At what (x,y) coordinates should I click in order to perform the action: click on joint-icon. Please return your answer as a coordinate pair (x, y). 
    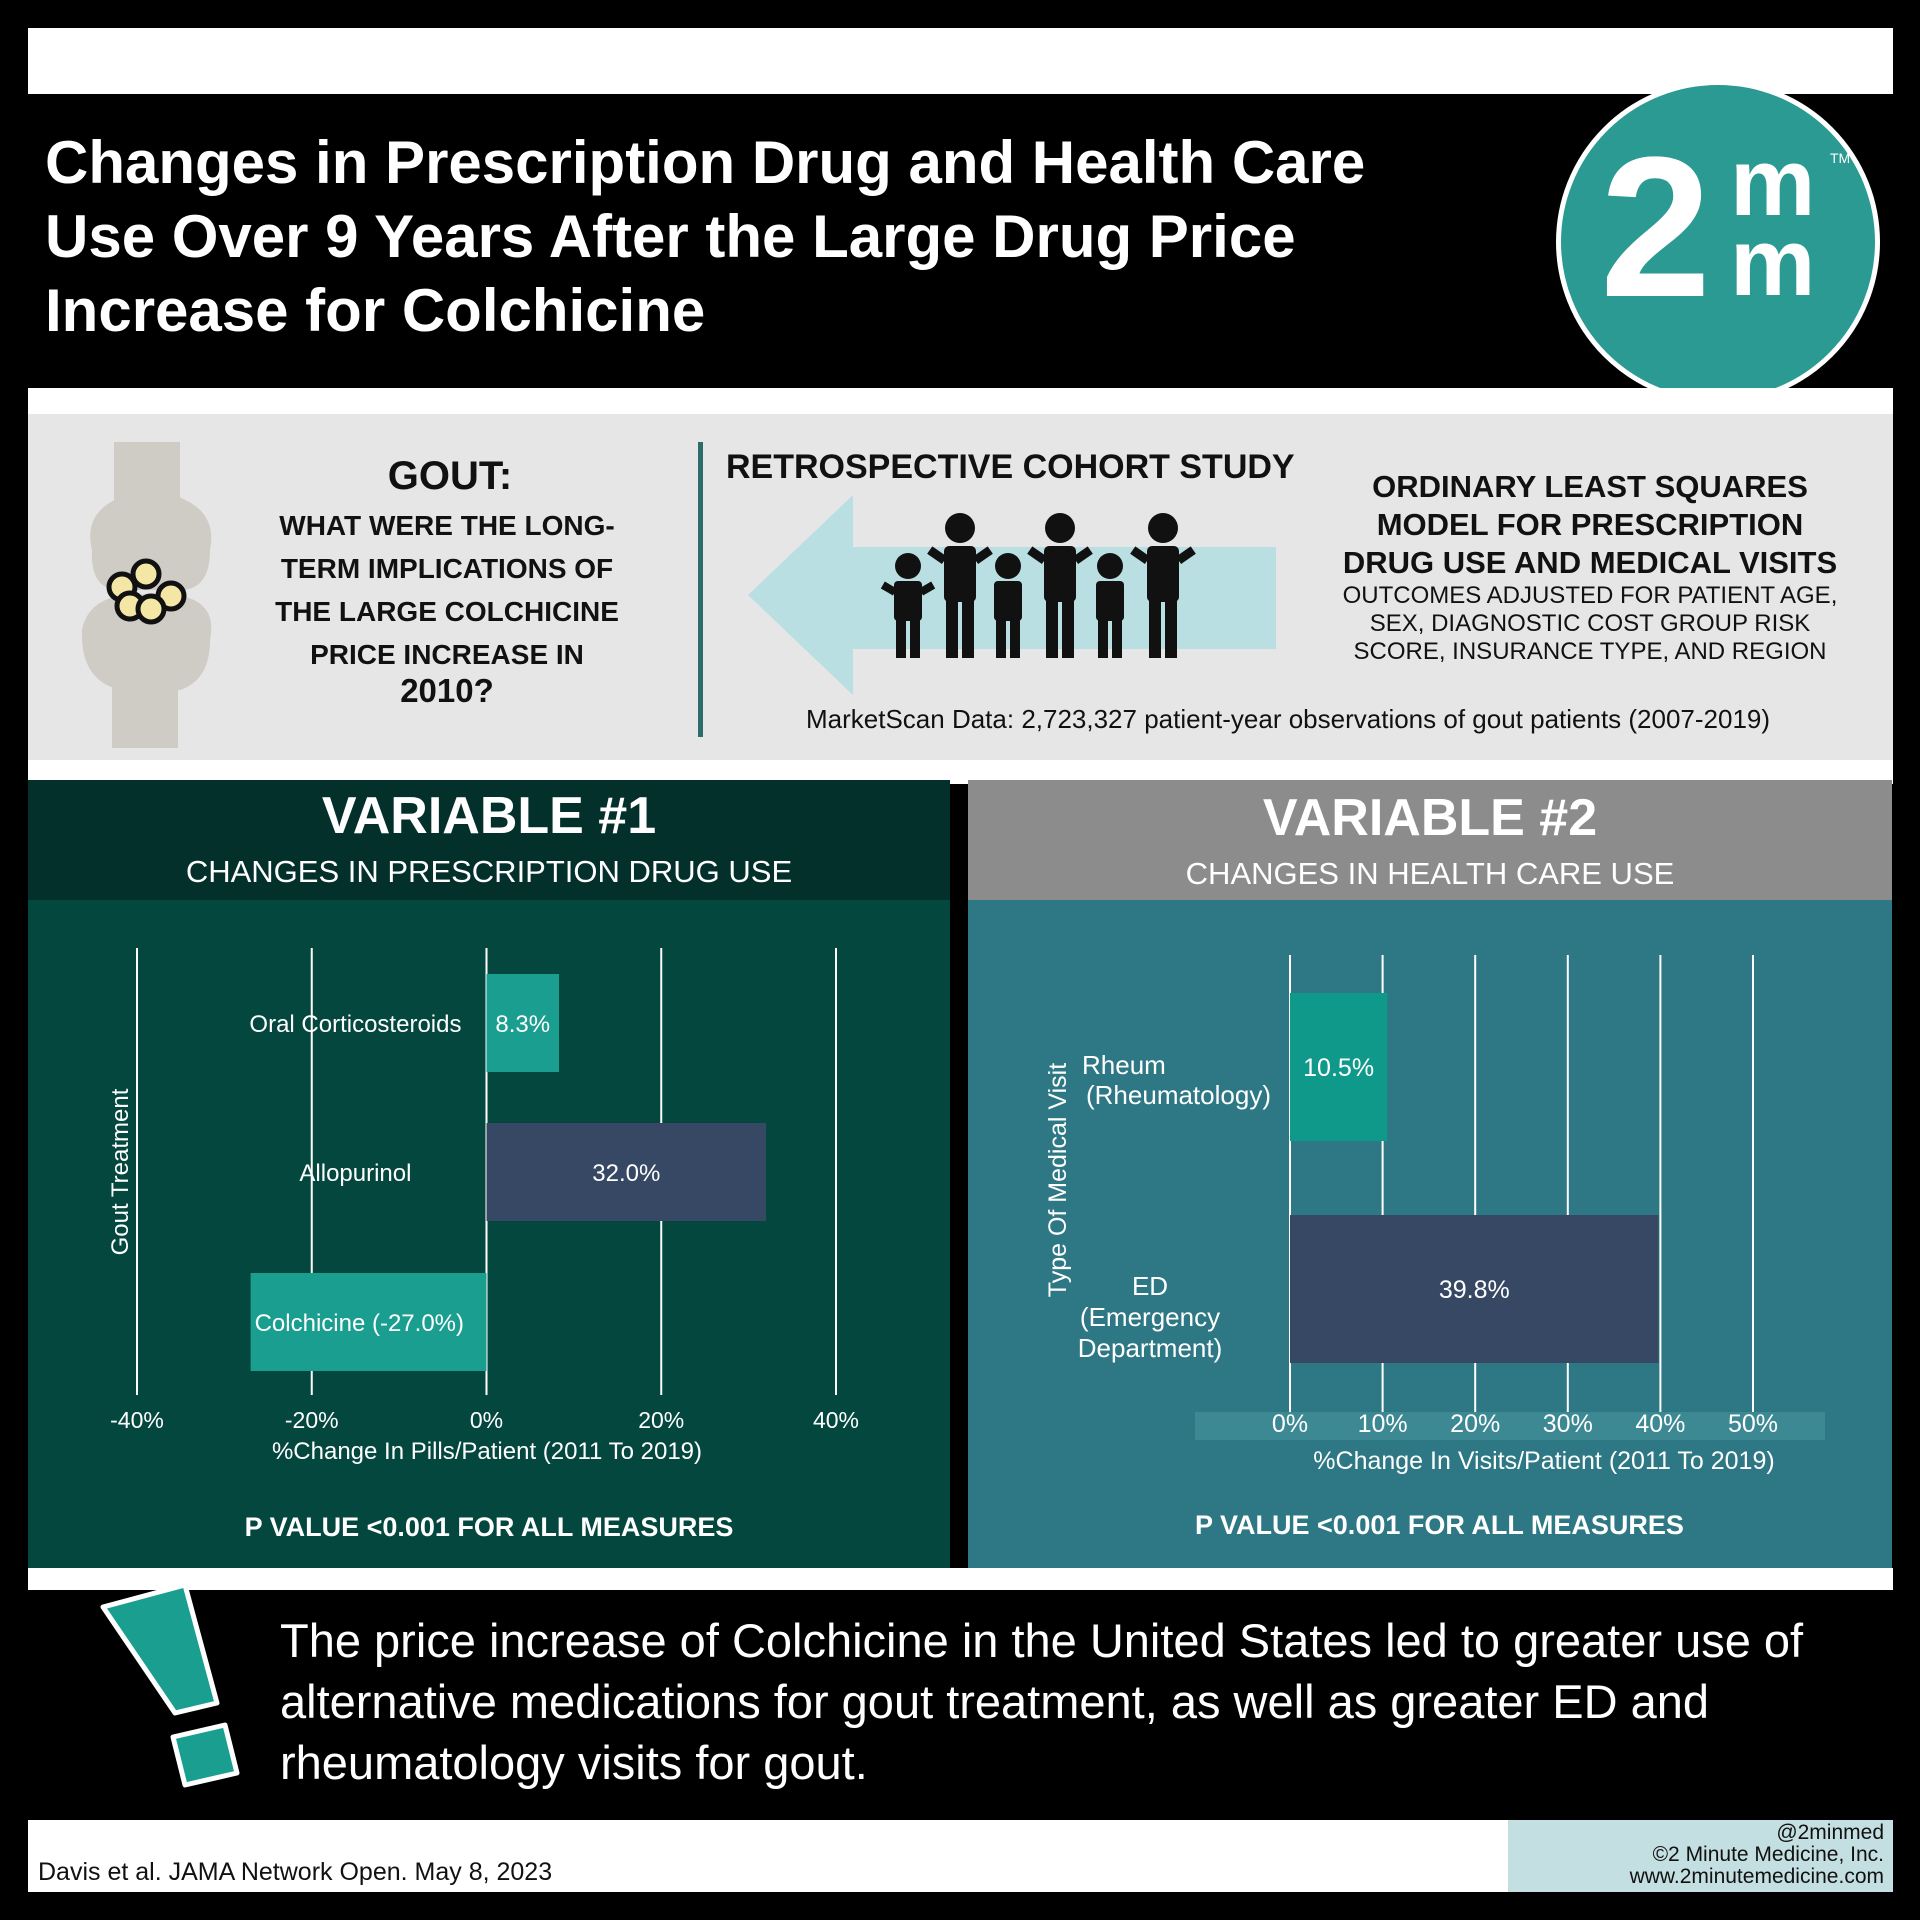
    Looking at the image, I should click on (146, 595).